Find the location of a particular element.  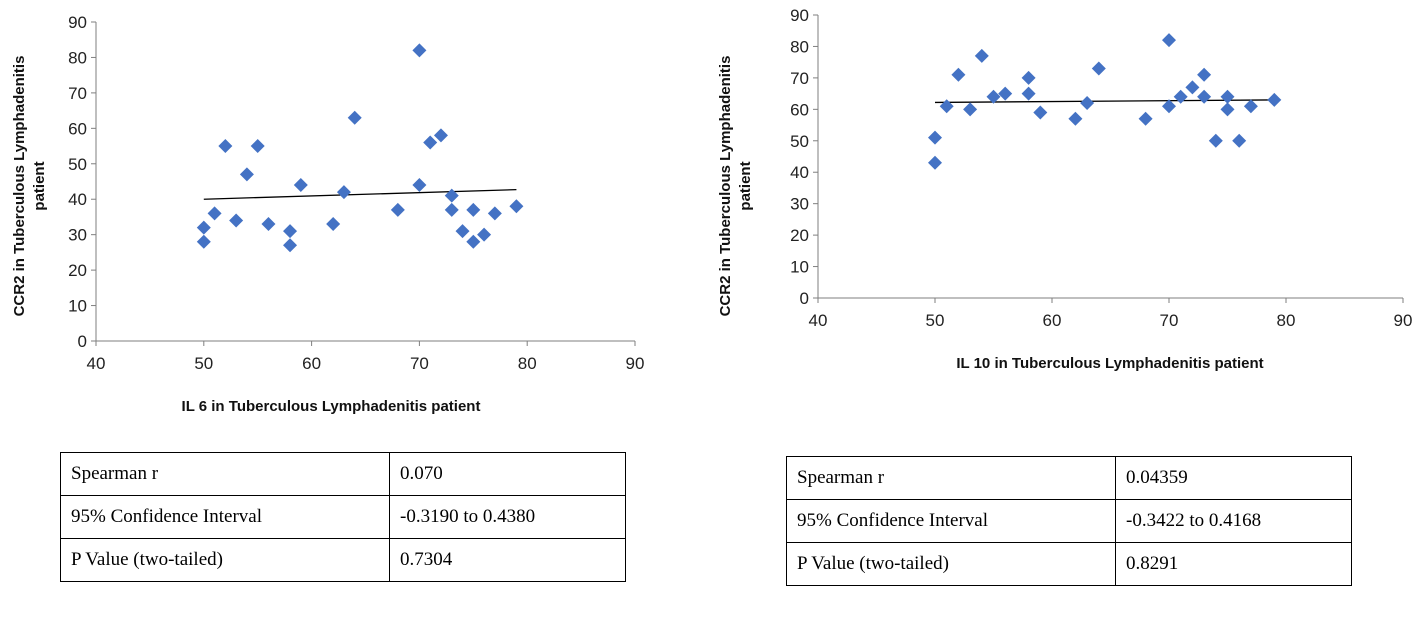

y-axis-title-line: CCR2 in Tuberculous Lymphadenitis is located at coordinates (725, 186).